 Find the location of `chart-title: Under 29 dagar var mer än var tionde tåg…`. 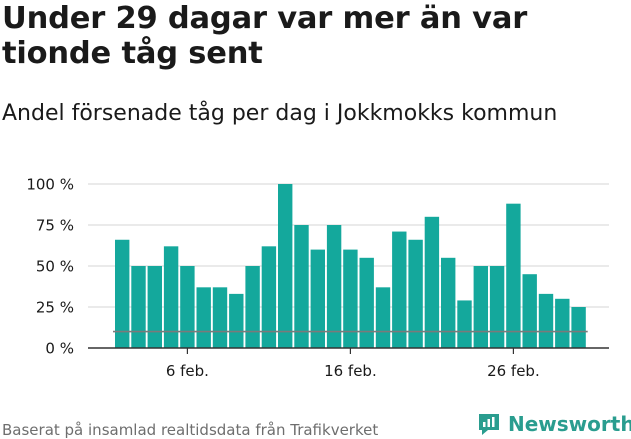

chart-title: Under 29 dagar var mer än var tionde tåg… is located at coordinates (265, 36).